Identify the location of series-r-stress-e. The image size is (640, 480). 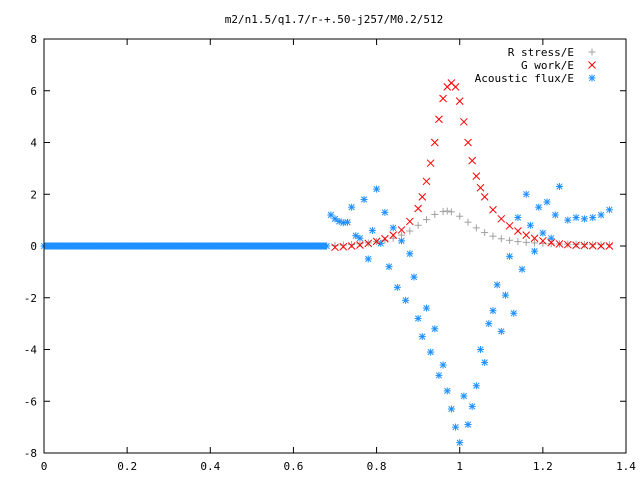
(472, 228).